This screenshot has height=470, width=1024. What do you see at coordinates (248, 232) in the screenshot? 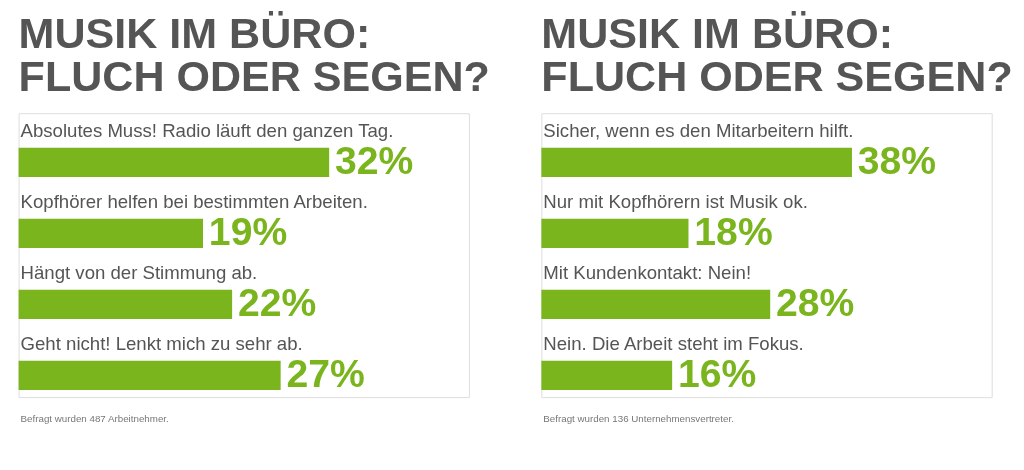
I see `data-label: 19%` at bounding box center [248, 232].